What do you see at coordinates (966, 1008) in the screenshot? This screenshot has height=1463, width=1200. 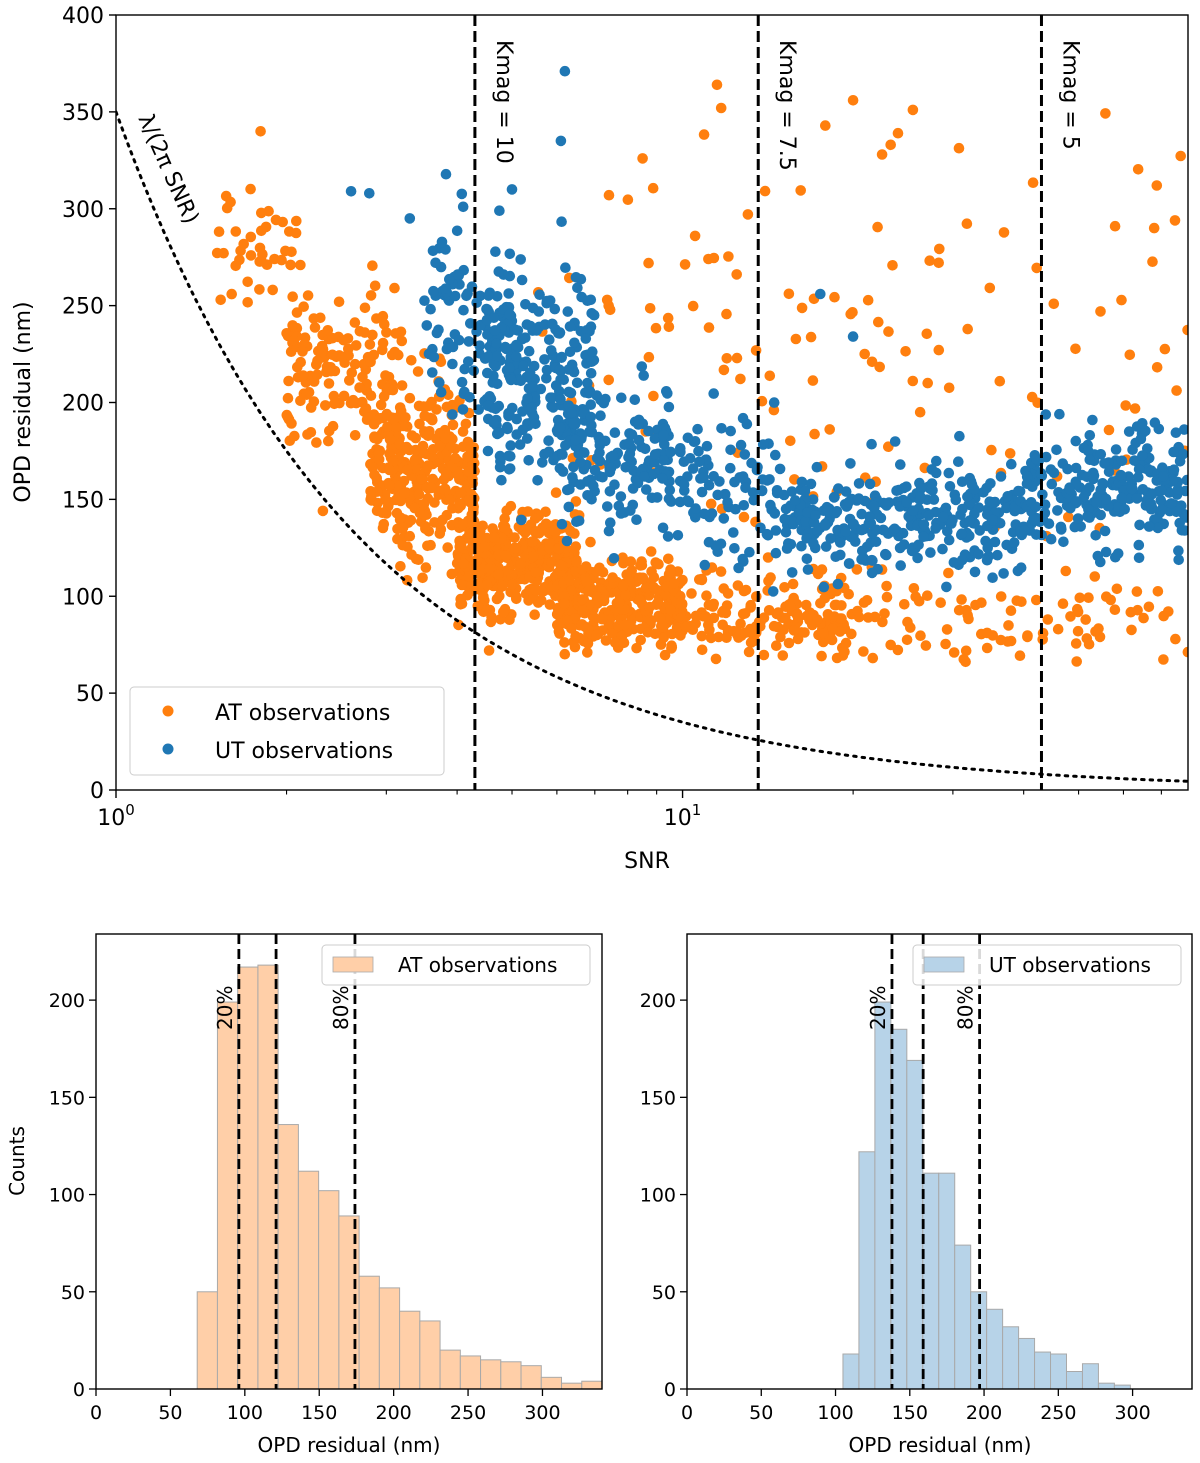 I see `percentile-label: 80%` at bounding box center [966, 1008].